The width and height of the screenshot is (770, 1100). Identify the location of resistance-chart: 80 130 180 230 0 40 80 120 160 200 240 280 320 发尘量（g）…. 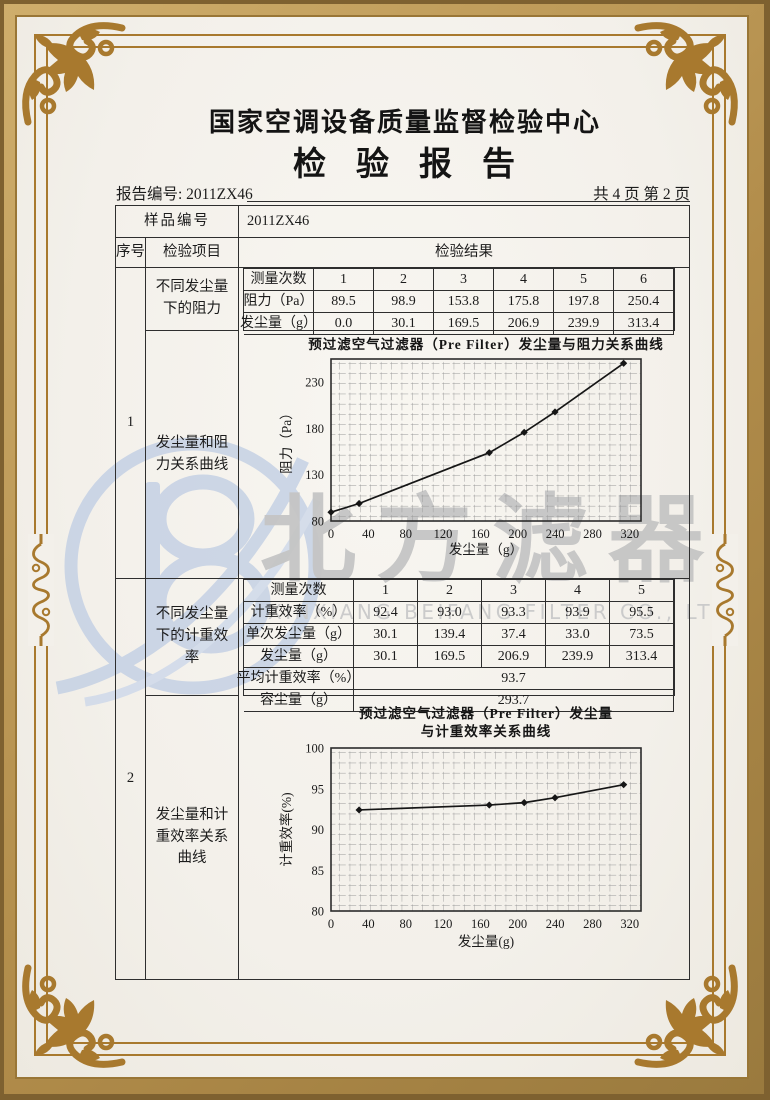
(471, 446).